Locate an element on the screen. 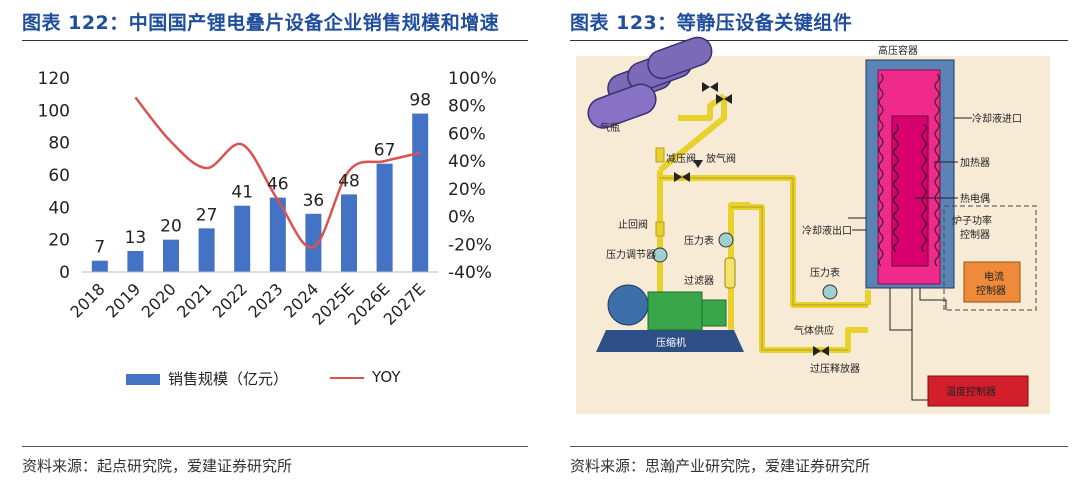 The height and width of the screenshot is (491, 1080). current-controller-label: 电流 控制器 is located at coordinates (991, 283).